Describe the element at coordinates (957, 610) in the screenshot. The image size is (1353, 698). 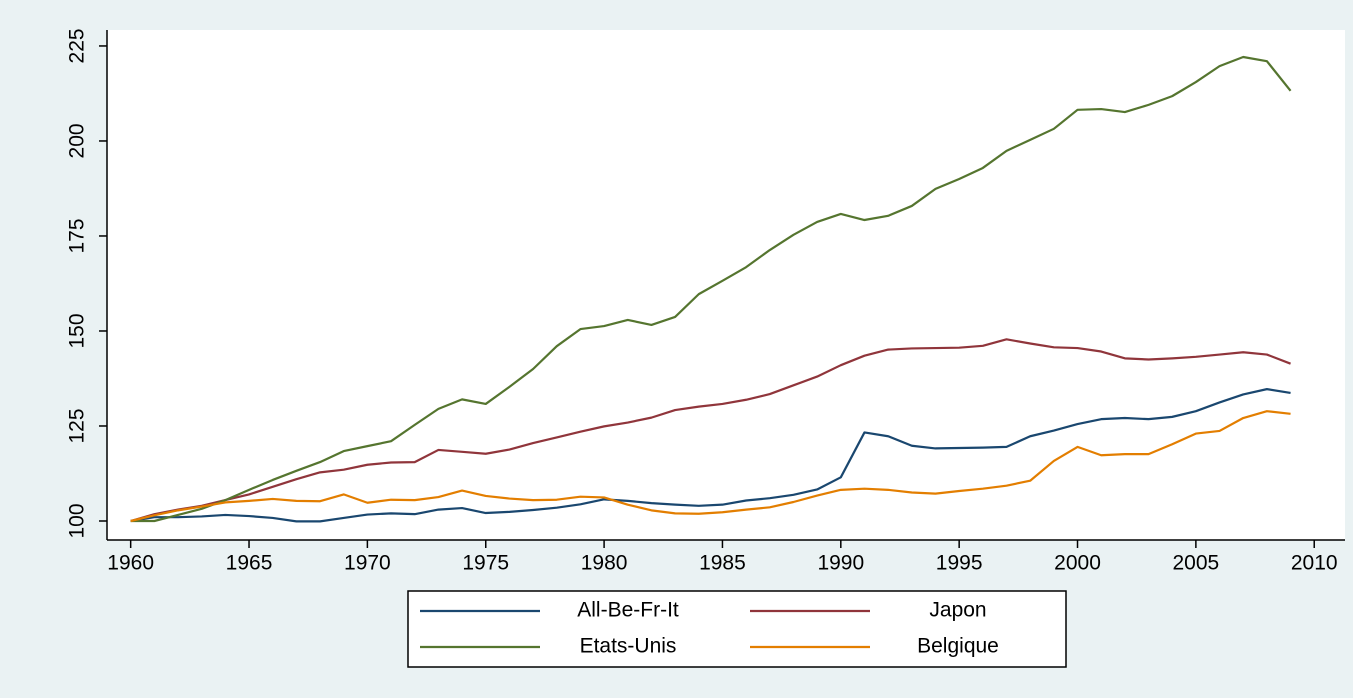
I see `legend-label: Japon` at that location.